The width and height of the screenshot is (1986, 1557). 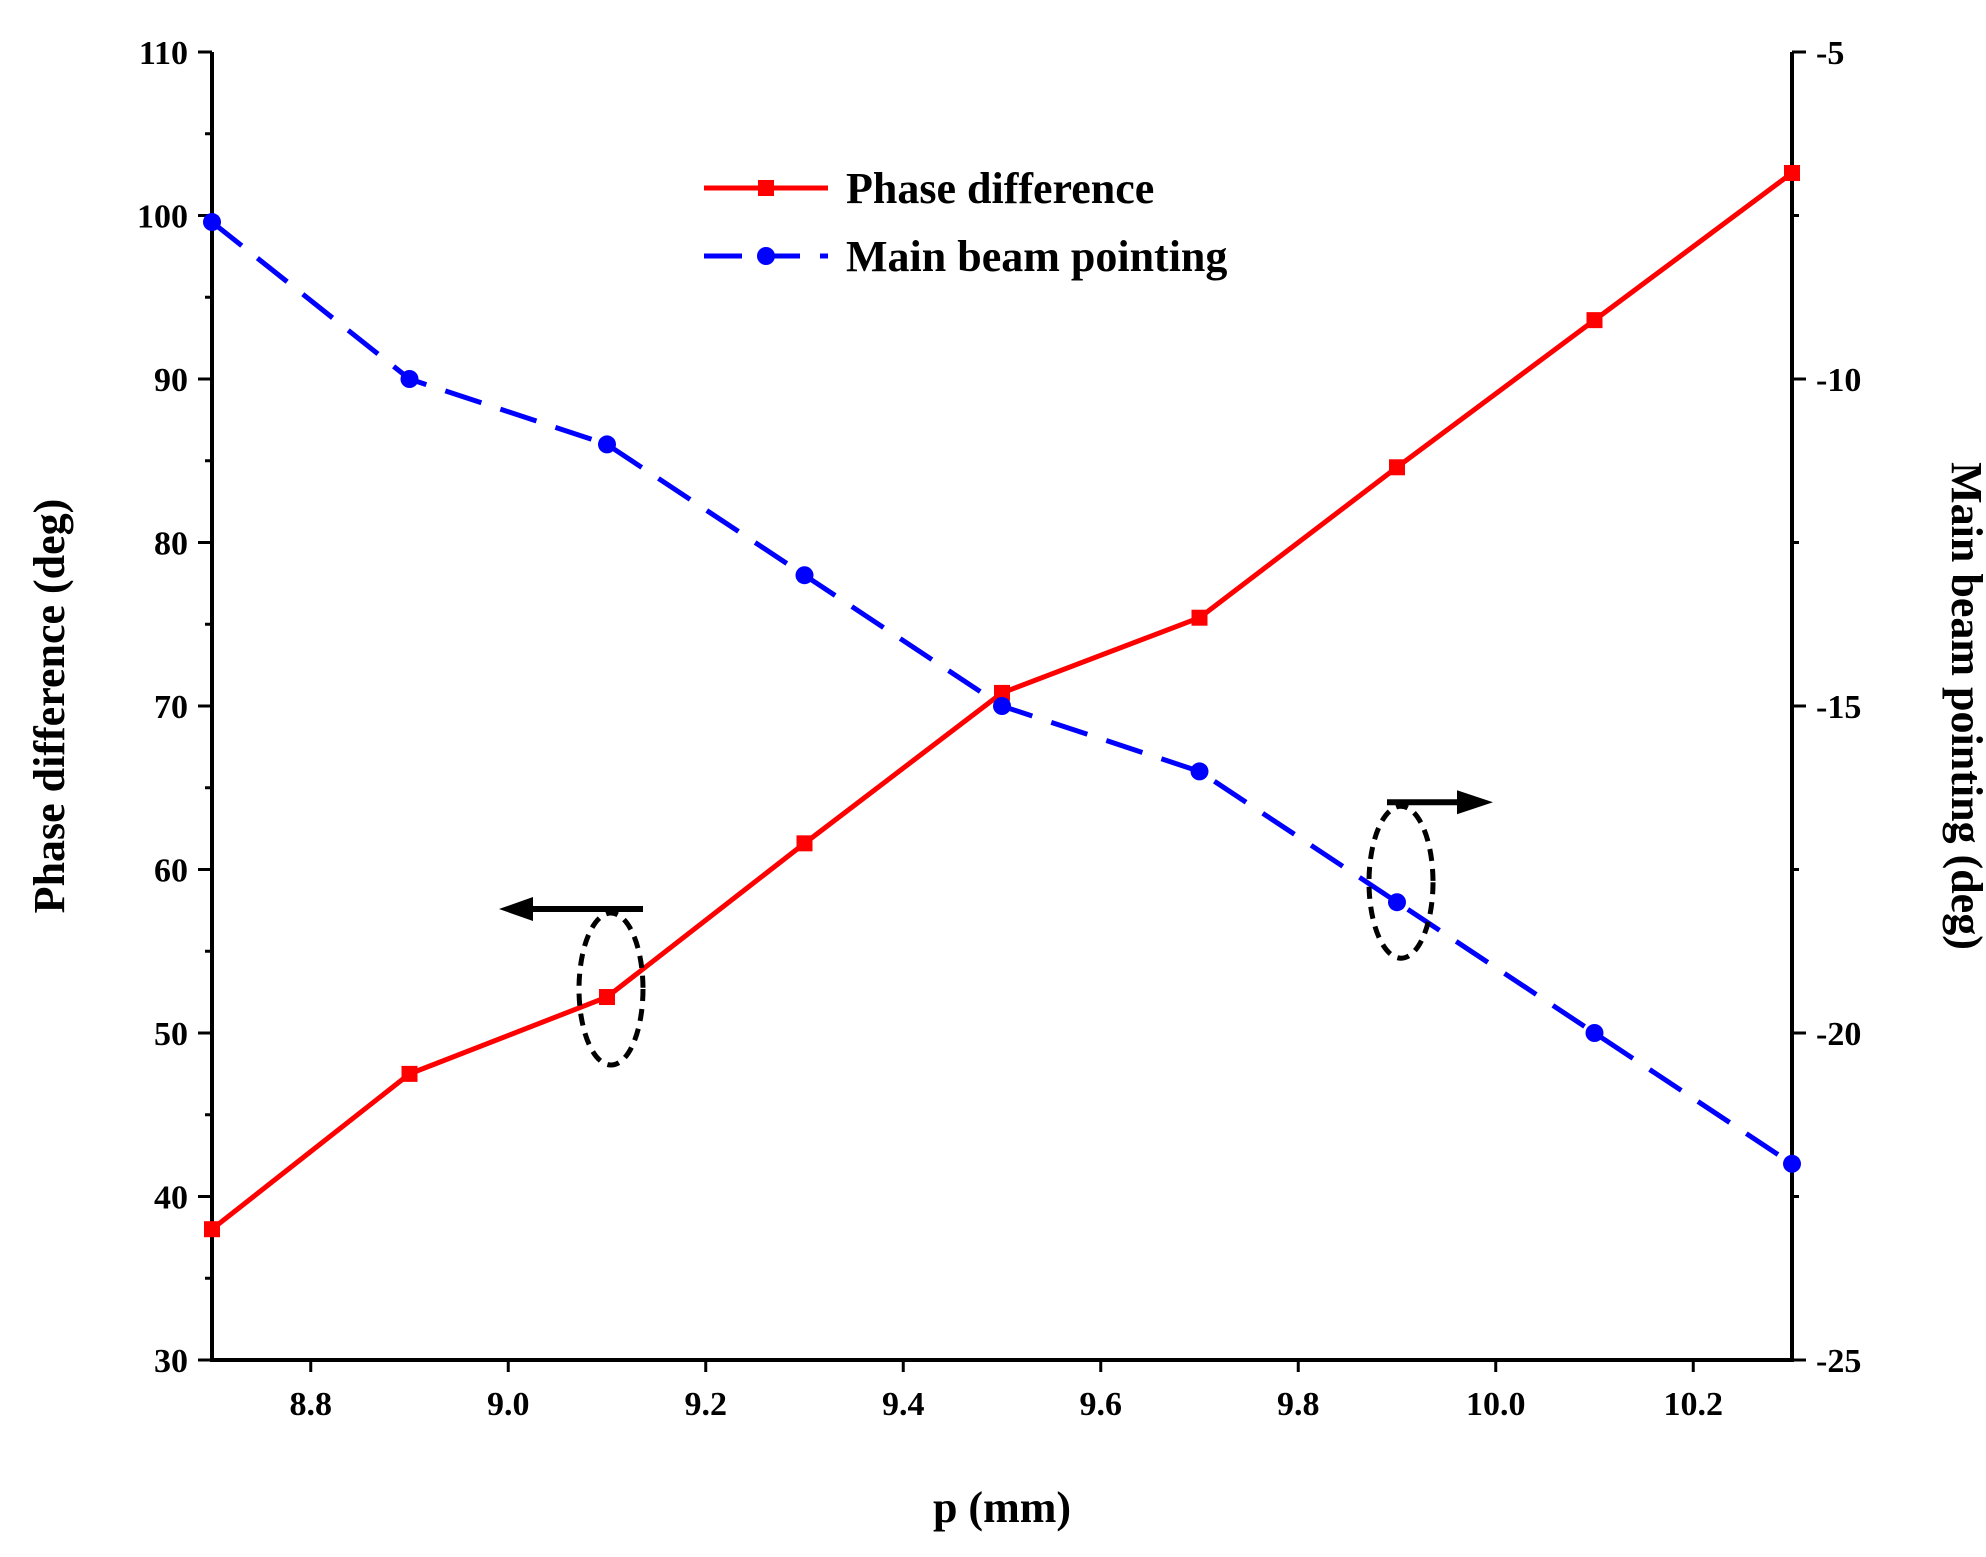 What do you see at coordinates (1694, 1404) in the screenshot?
I see `x-tick-label: 10.2` at bounding box center [1694, 1404].